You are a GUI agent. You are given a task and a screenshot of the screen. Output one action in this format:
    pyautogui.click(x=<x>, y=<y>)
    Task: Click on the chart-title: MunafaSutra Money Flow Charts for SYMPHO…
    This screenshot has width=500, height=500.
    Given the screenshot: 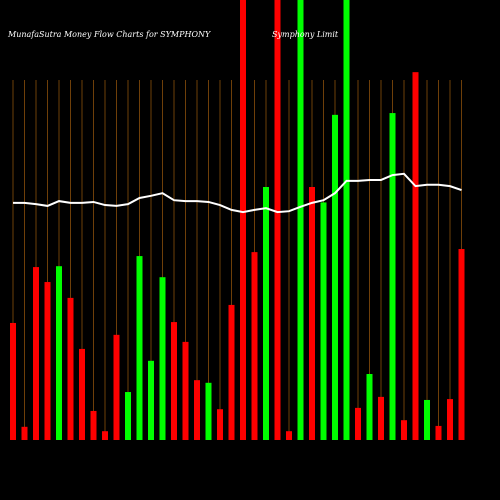 What is the action you would take?
    pyautogui.click(x=109, y=34)
    